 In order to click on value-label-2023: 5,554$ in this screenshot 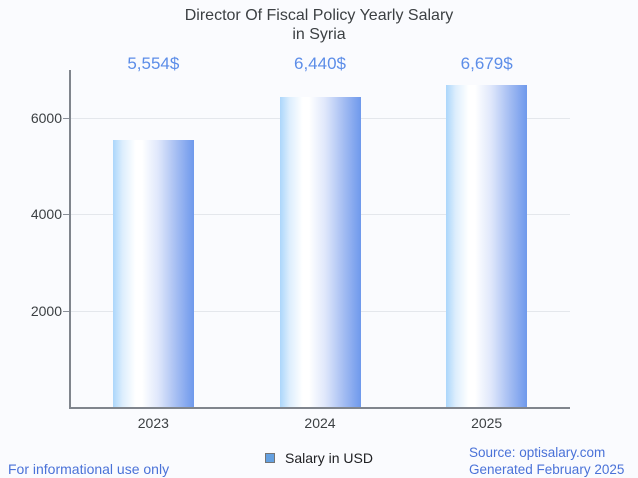, I will do `click(153, 63)`.